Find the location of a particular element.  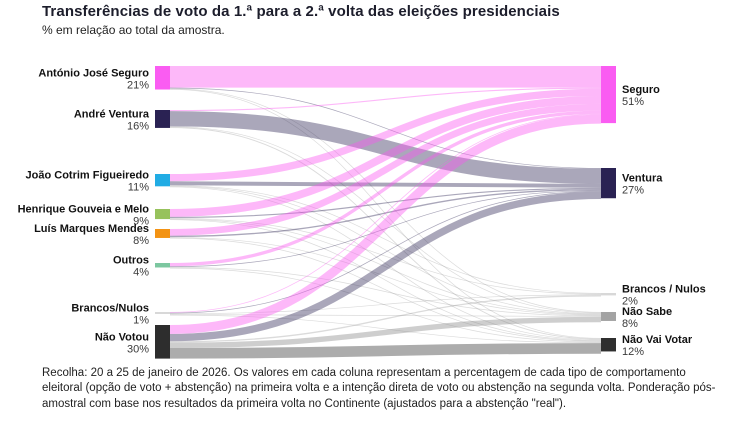

node-label-nv1: Não Votou is located at coordinates (122, 337).